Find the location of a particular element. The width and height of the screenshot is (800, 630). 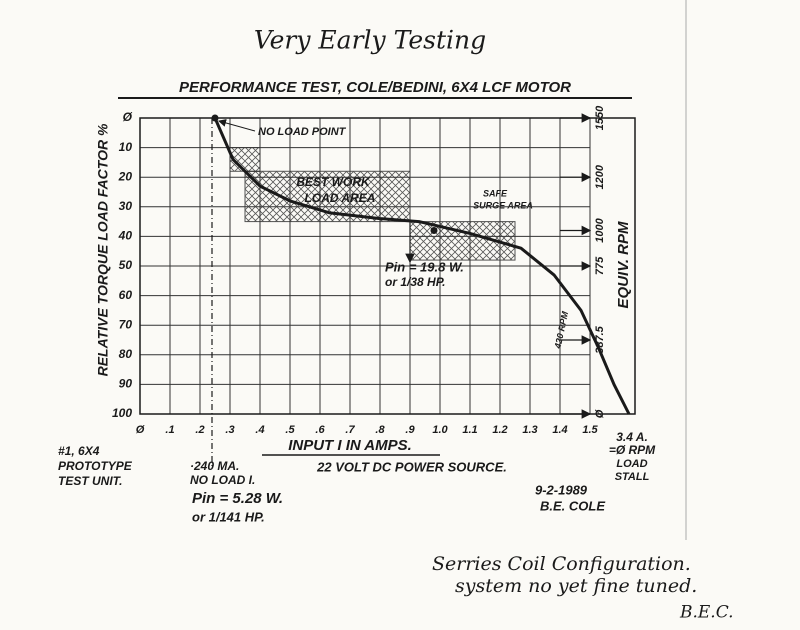

note: TEST UNIT. is located at coordinates (90, 481).